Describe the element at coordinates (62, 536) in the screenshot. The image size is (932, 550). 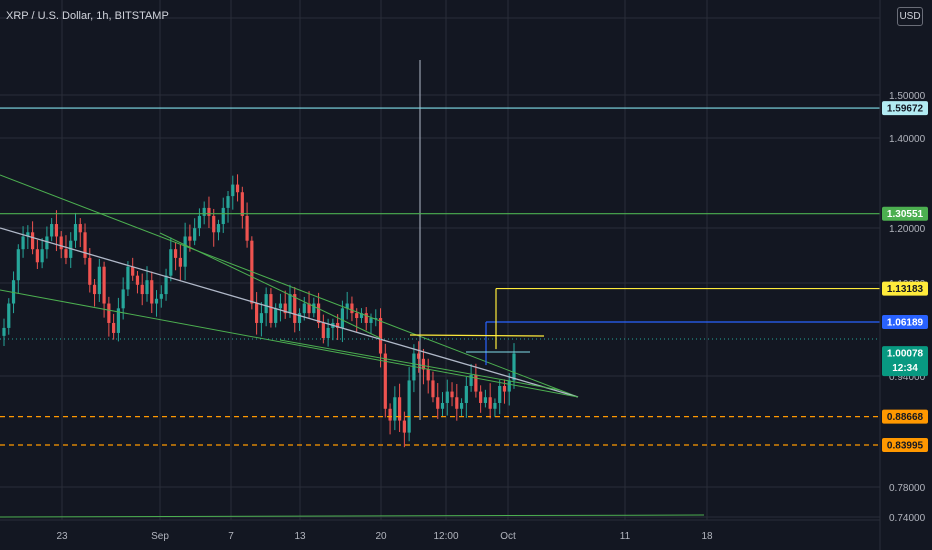
I see `time-tick-label: 23` at that location.